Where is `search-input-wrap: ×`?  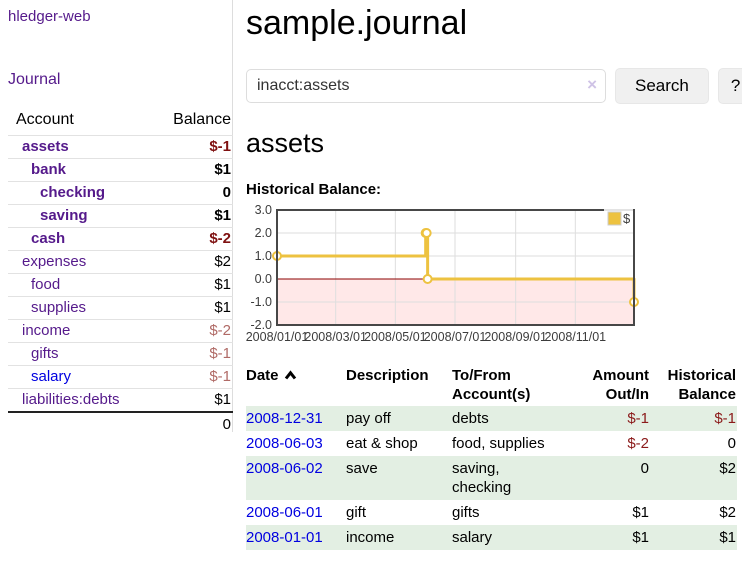 search-input-wrap: × is located at coordinates (426, 86).